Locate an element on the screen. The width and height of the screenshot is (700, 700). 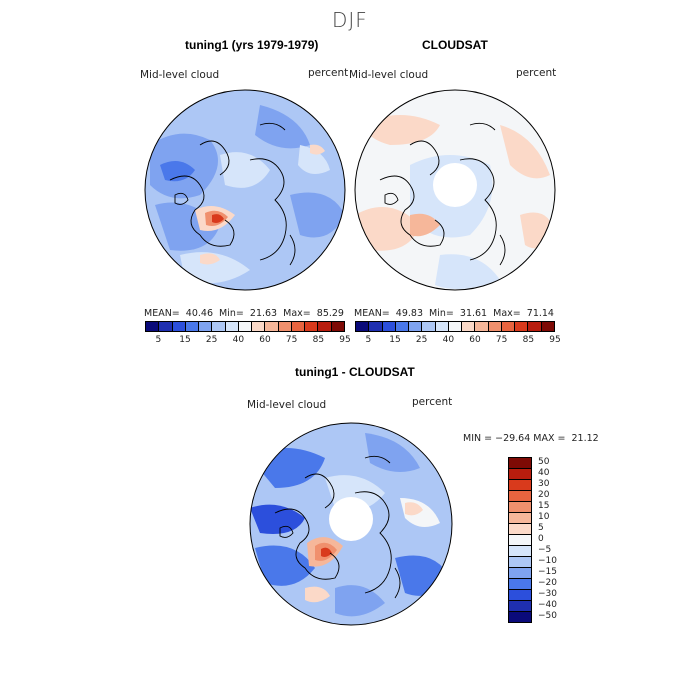
diff-units-label: percent is located at coordinates (432, 402).